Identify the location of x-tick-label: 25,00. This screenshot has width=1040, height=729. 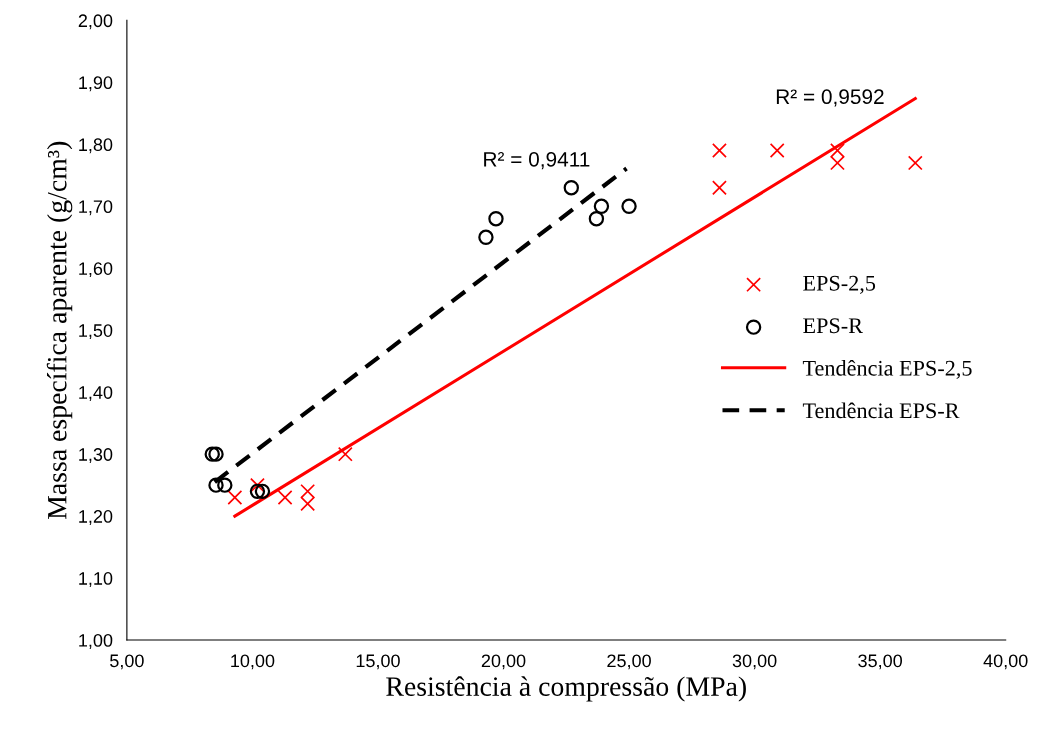
(629, 662).